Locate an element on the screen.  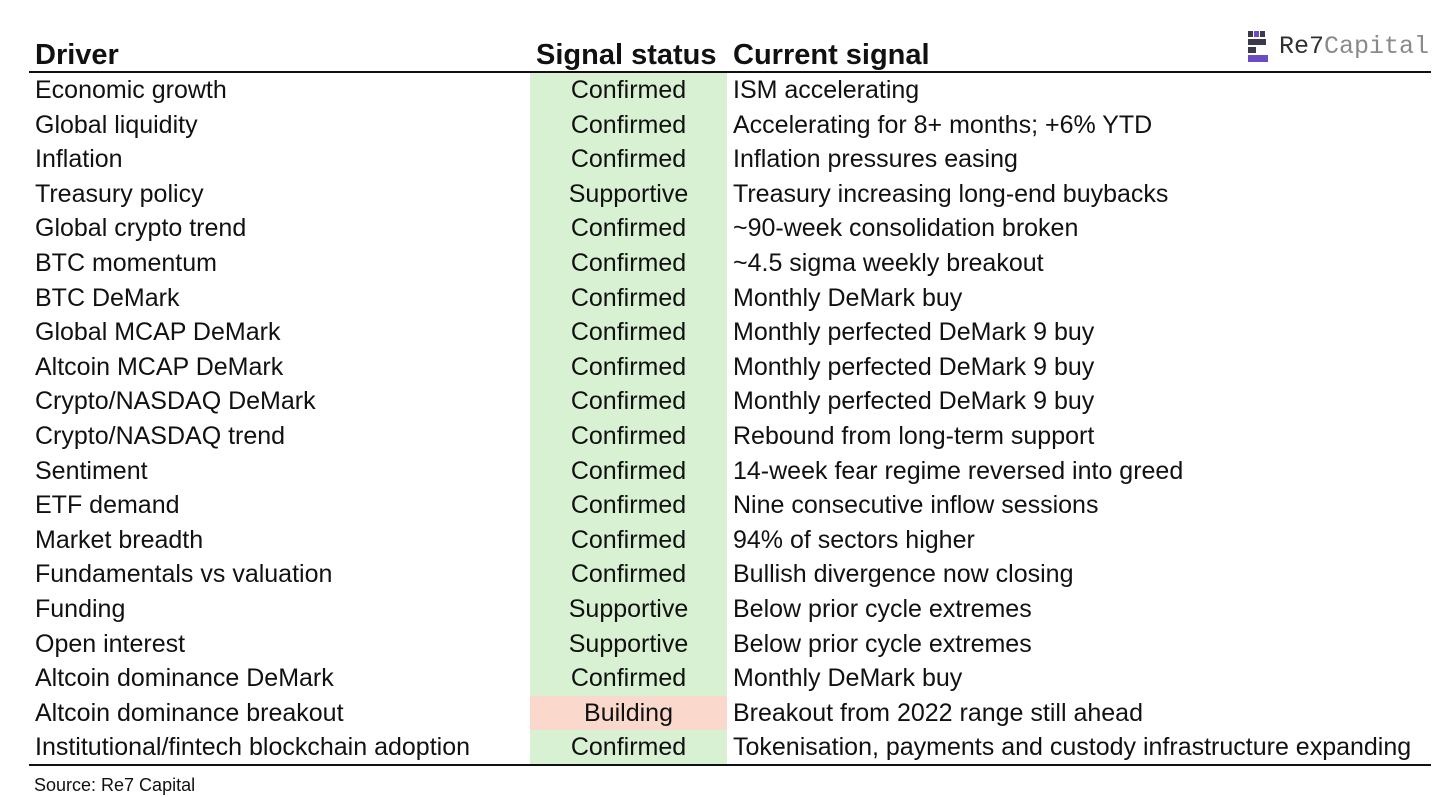
current-signal-cell: ISM accelerating is located at coordinates (826, 90).